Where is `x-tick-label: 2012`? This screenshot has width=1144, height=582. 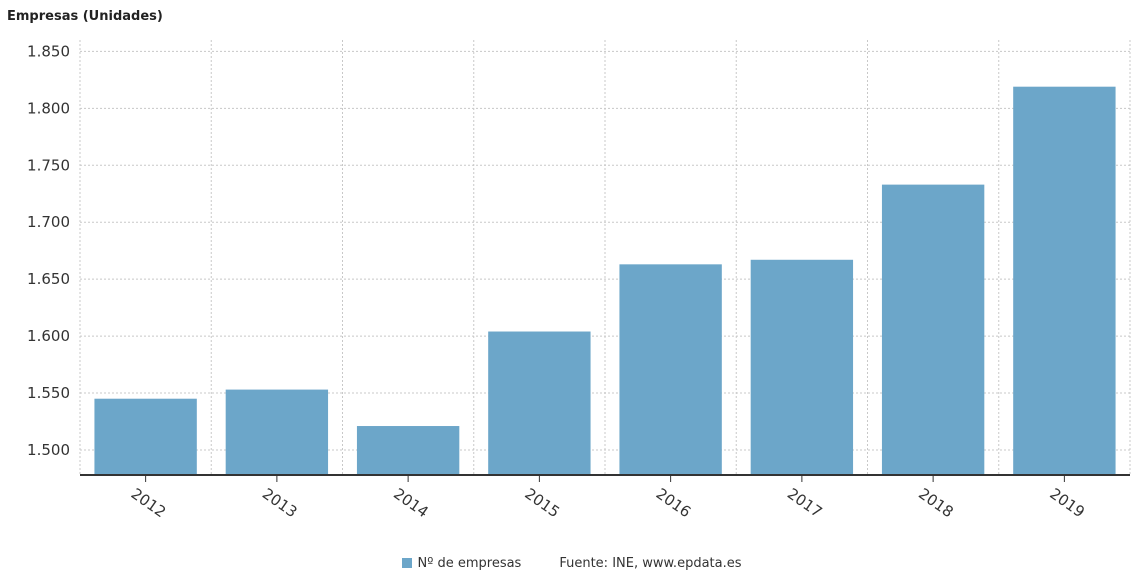
x-tick-label: 2012 is located at coordinates (149, 503).